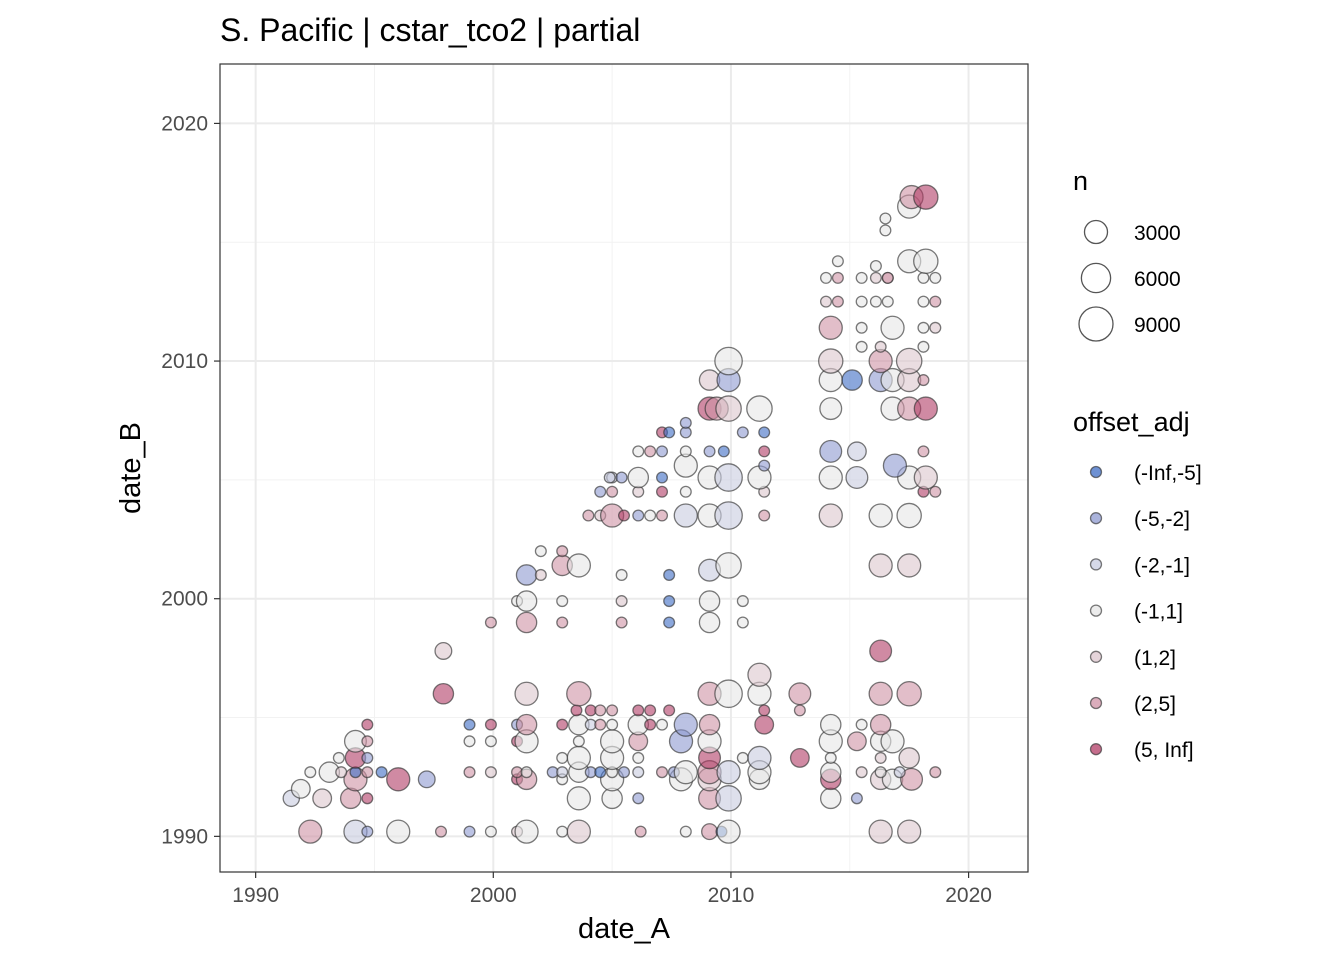 The width and height of the screenshot is (1344, 960). Describe the element at coordinates (430, 30) in the screenshot. I see `chart-title: S. Pacific | cstar_tco2 | partial` at that location.